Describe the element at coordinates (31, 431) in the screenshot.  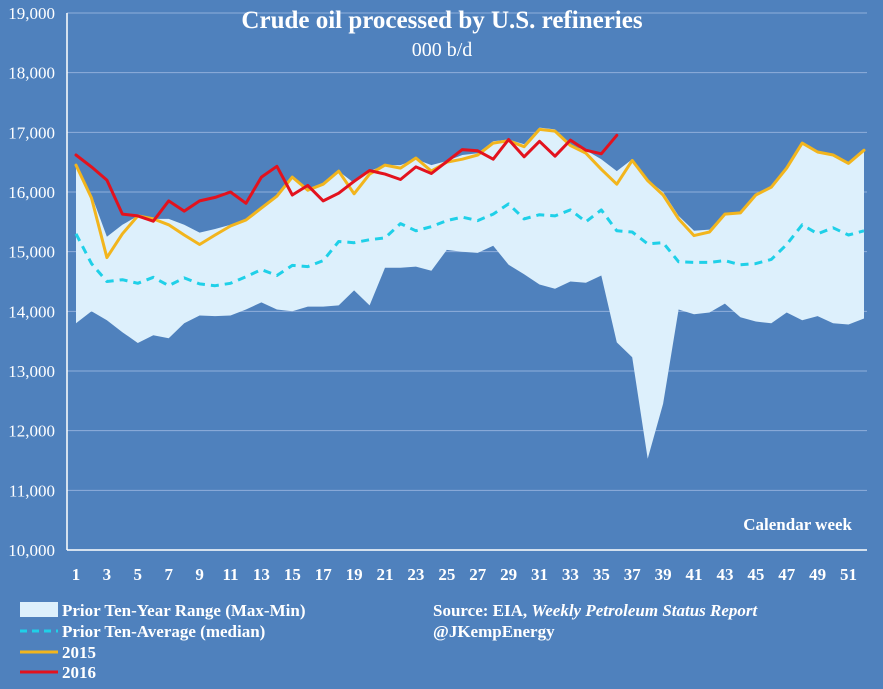
I see `y-tick-label: 12,000` at that location.